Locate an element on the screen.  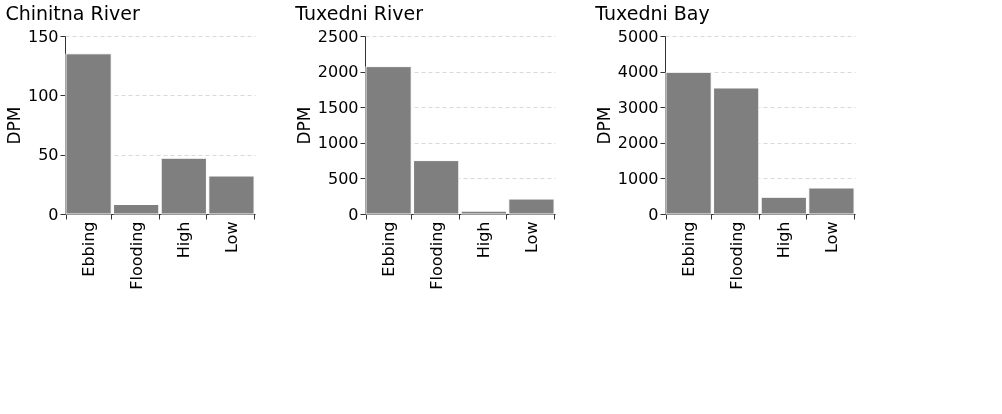
chart-title: Tuxedni Bay is located at coordinates (652, 13).